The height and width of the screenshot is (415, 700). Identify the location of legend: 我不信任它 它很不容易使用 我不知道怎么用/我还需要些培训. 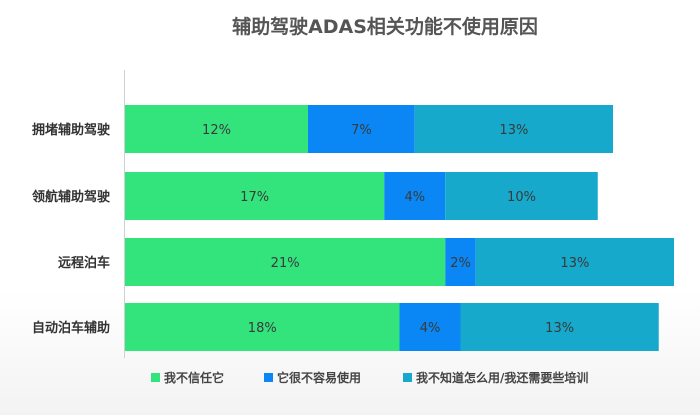
(369, 377).